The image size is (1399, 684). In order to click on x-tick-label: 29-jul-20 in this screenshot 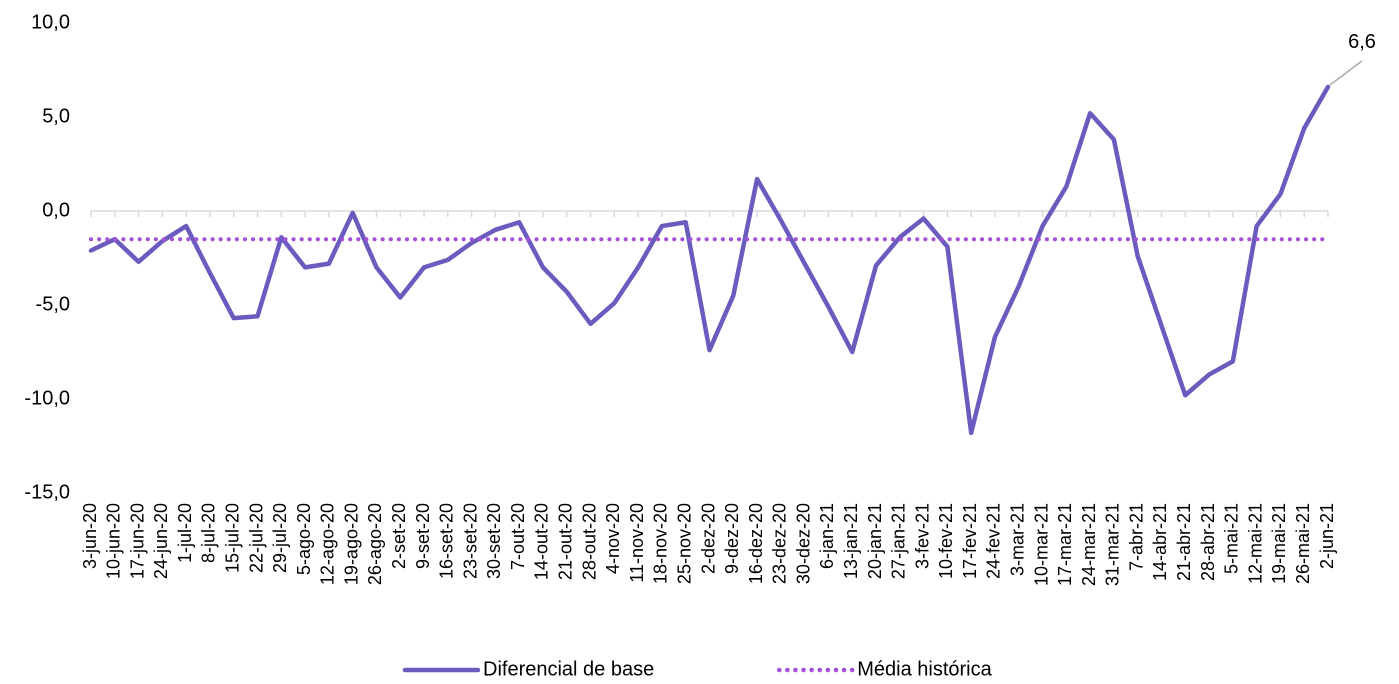, I will do `click(280, 538)`.